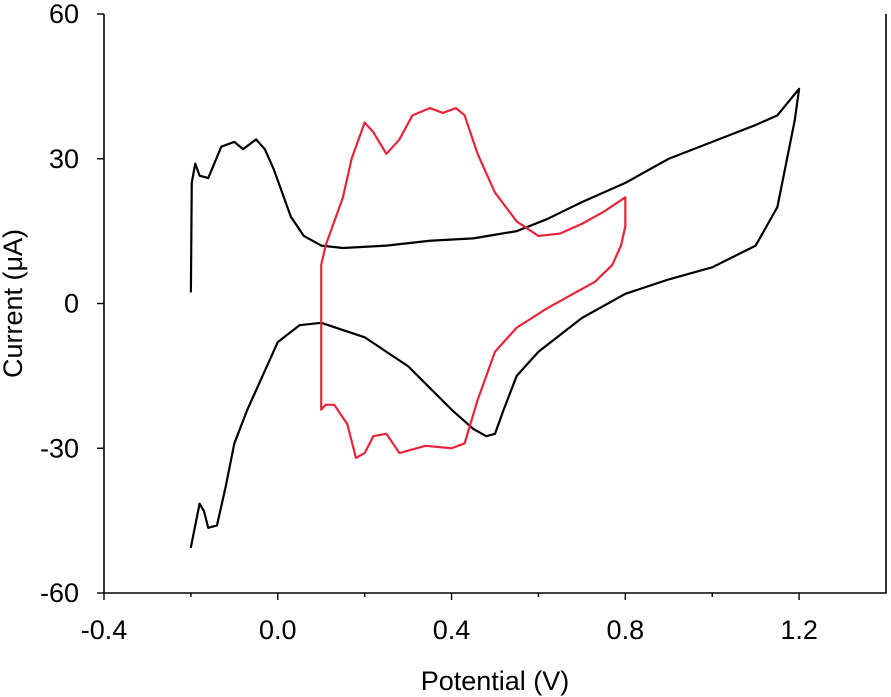 The height and width of the screenshot is (697, 891). Describe the element at coordinates (626, 630) in the screenshot. I see `x-tick-label: 0.8` at that location.